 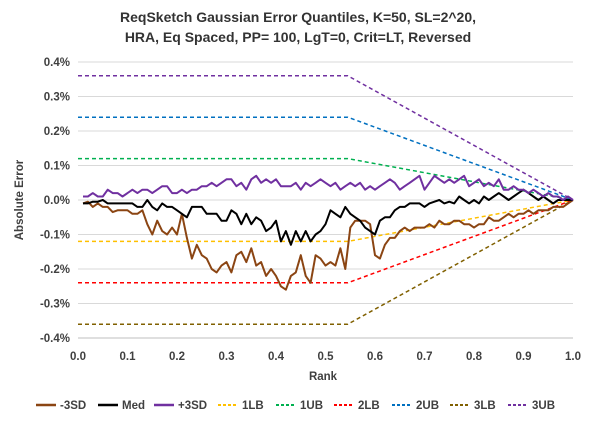 What do you see at coordinates (323, 377) in the screenshot?
I see `x-axis-title: Rank` at bounding box center [323, 377].